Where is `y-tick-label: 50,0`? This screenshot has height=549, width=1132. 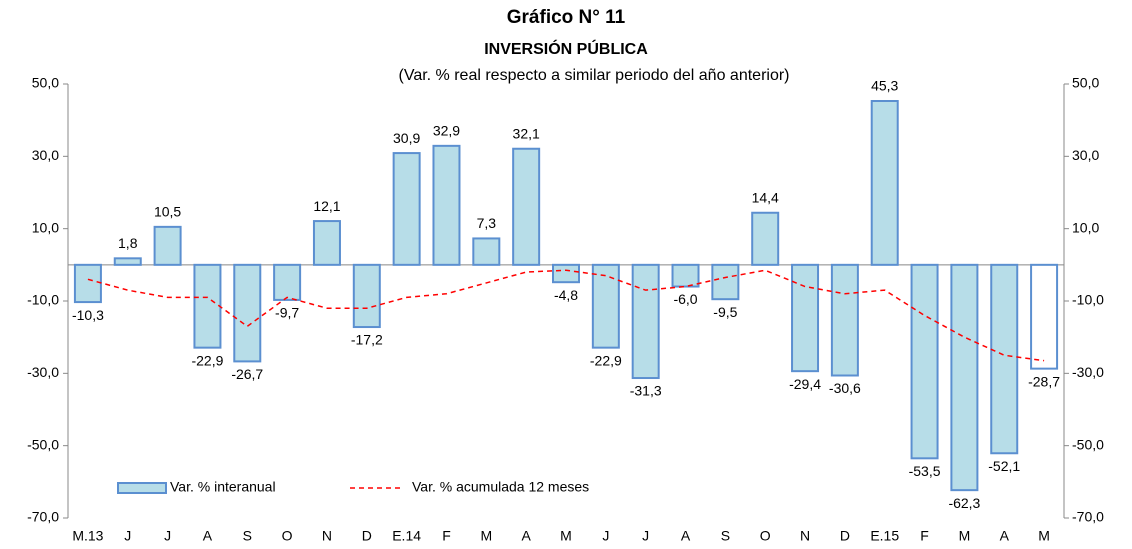
y-tick-label: 50,0 is located at coordinates (45, 83).